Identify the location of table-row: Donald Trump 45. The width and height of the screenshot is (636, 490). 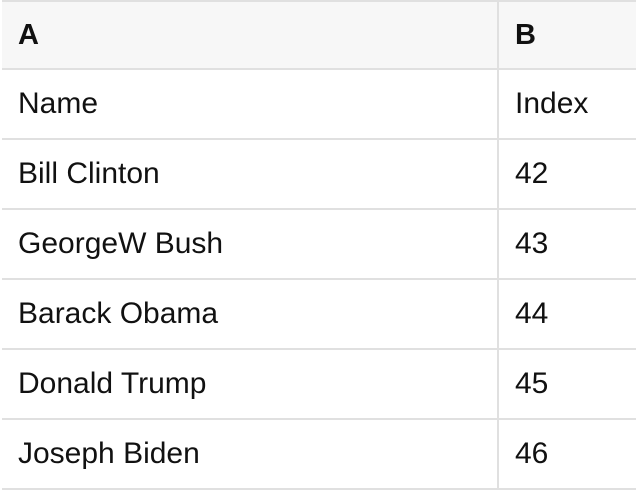
(319, 385).